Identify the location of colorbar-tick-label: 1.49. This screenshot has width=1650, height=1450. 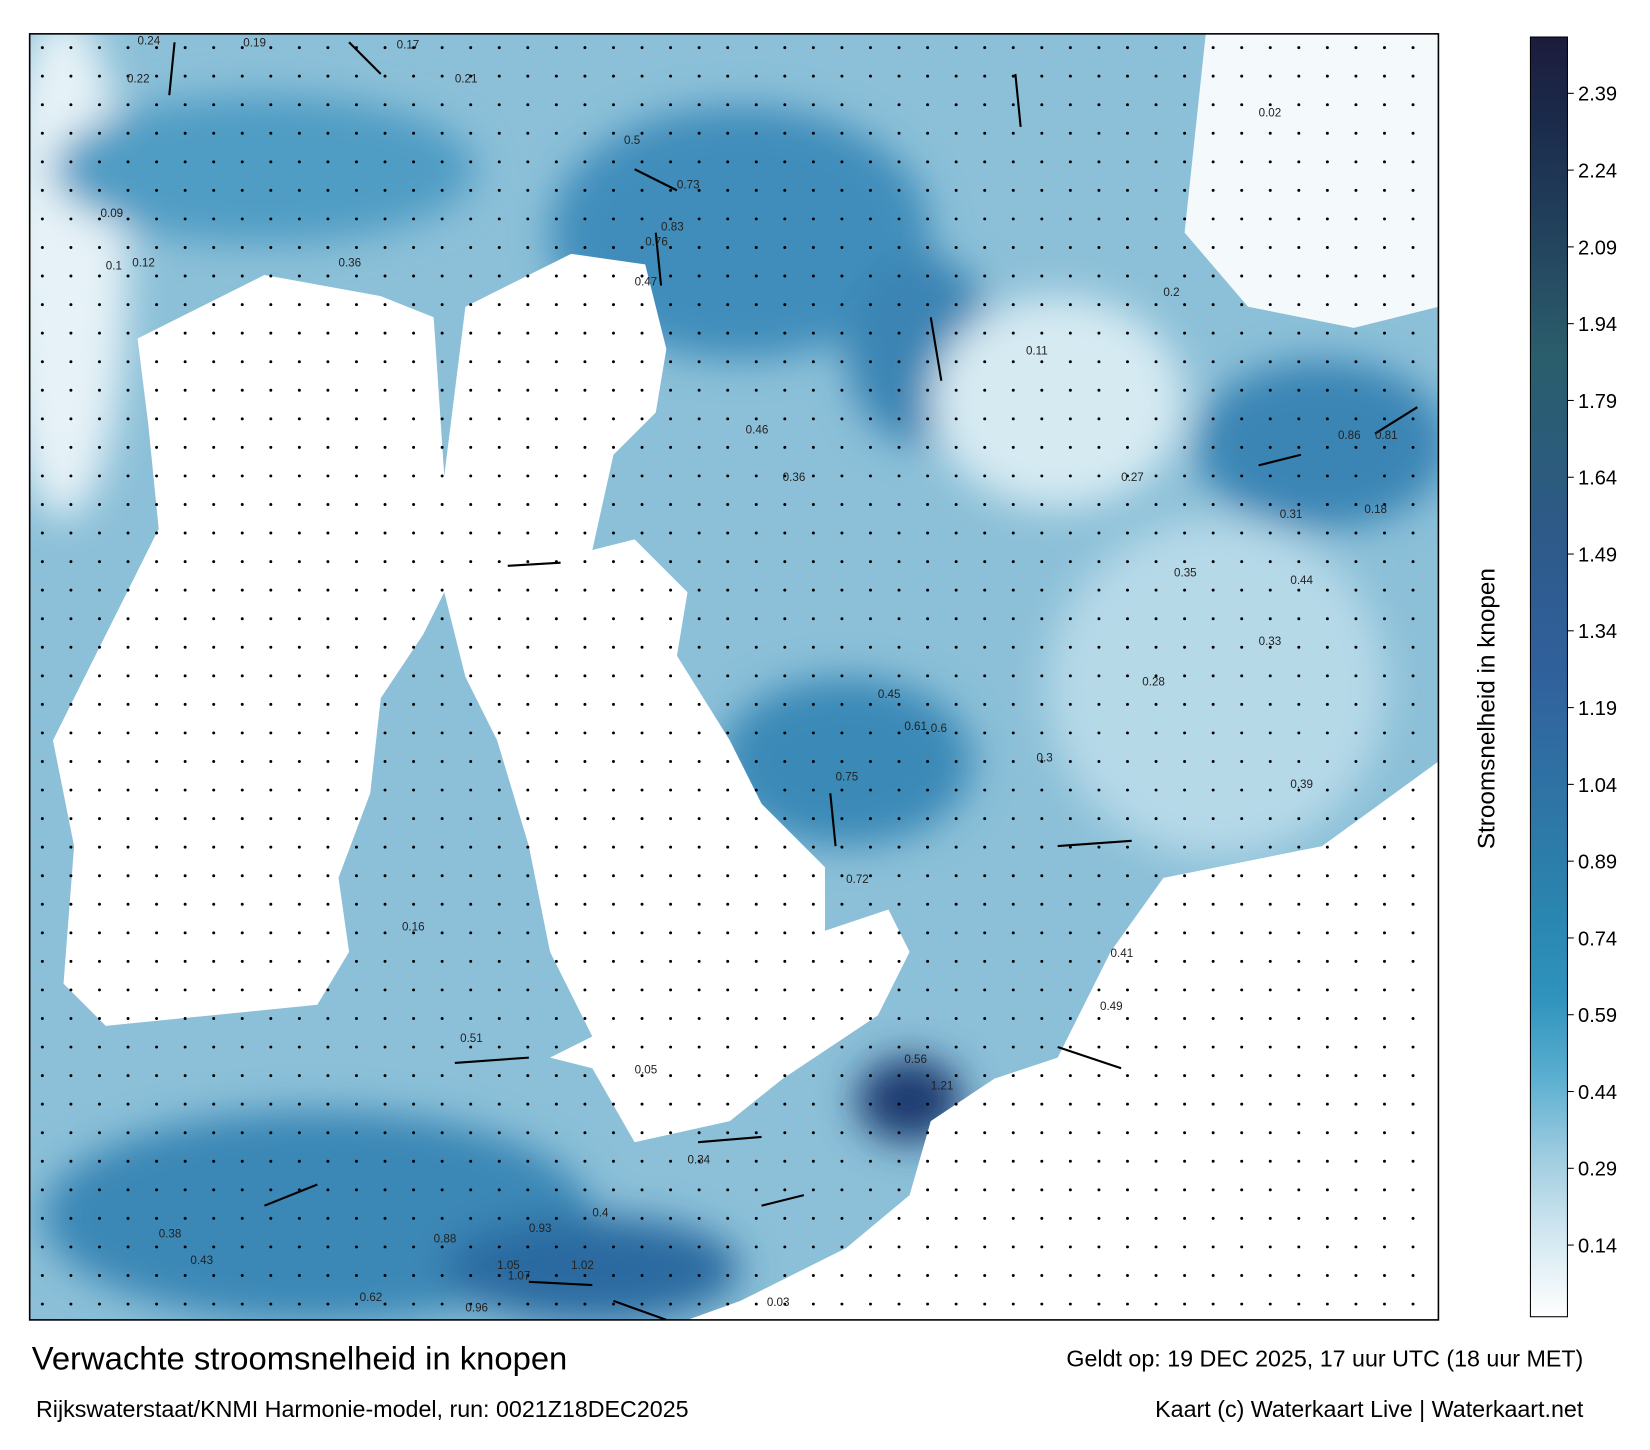
(1597, 555).